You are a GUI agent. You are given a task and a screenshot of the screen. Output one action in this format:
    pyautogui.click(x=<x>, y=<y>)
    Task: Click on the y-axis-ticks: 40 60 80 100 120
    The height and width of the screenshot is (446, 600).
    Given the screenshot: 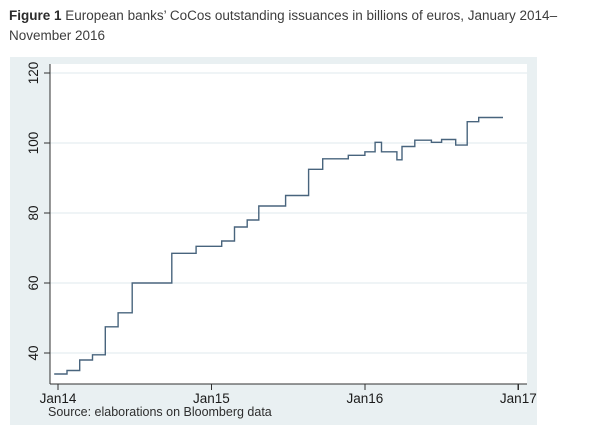 What is the action you would take?
    pyautogui.click(x=38, y=211)
    